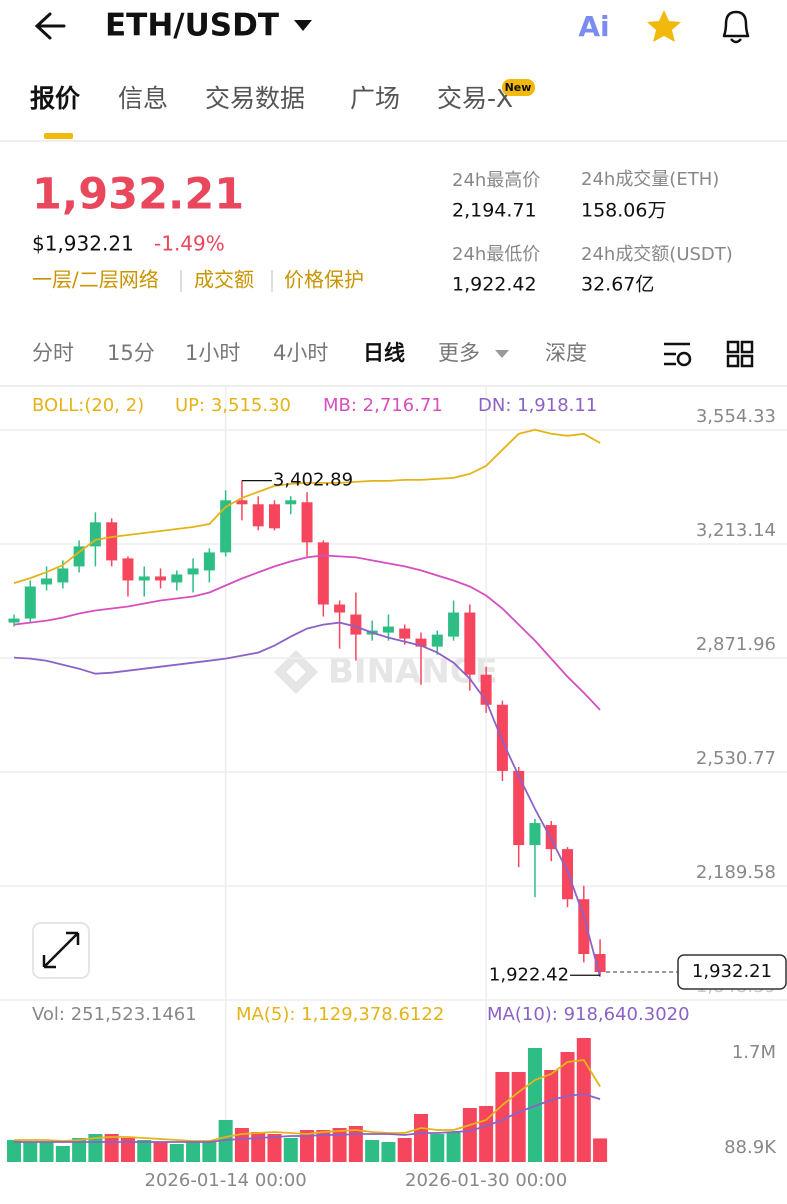  Describe the element at coordinates (307, 1118) in the screenshot. I see `volume-ma-line` at that location.